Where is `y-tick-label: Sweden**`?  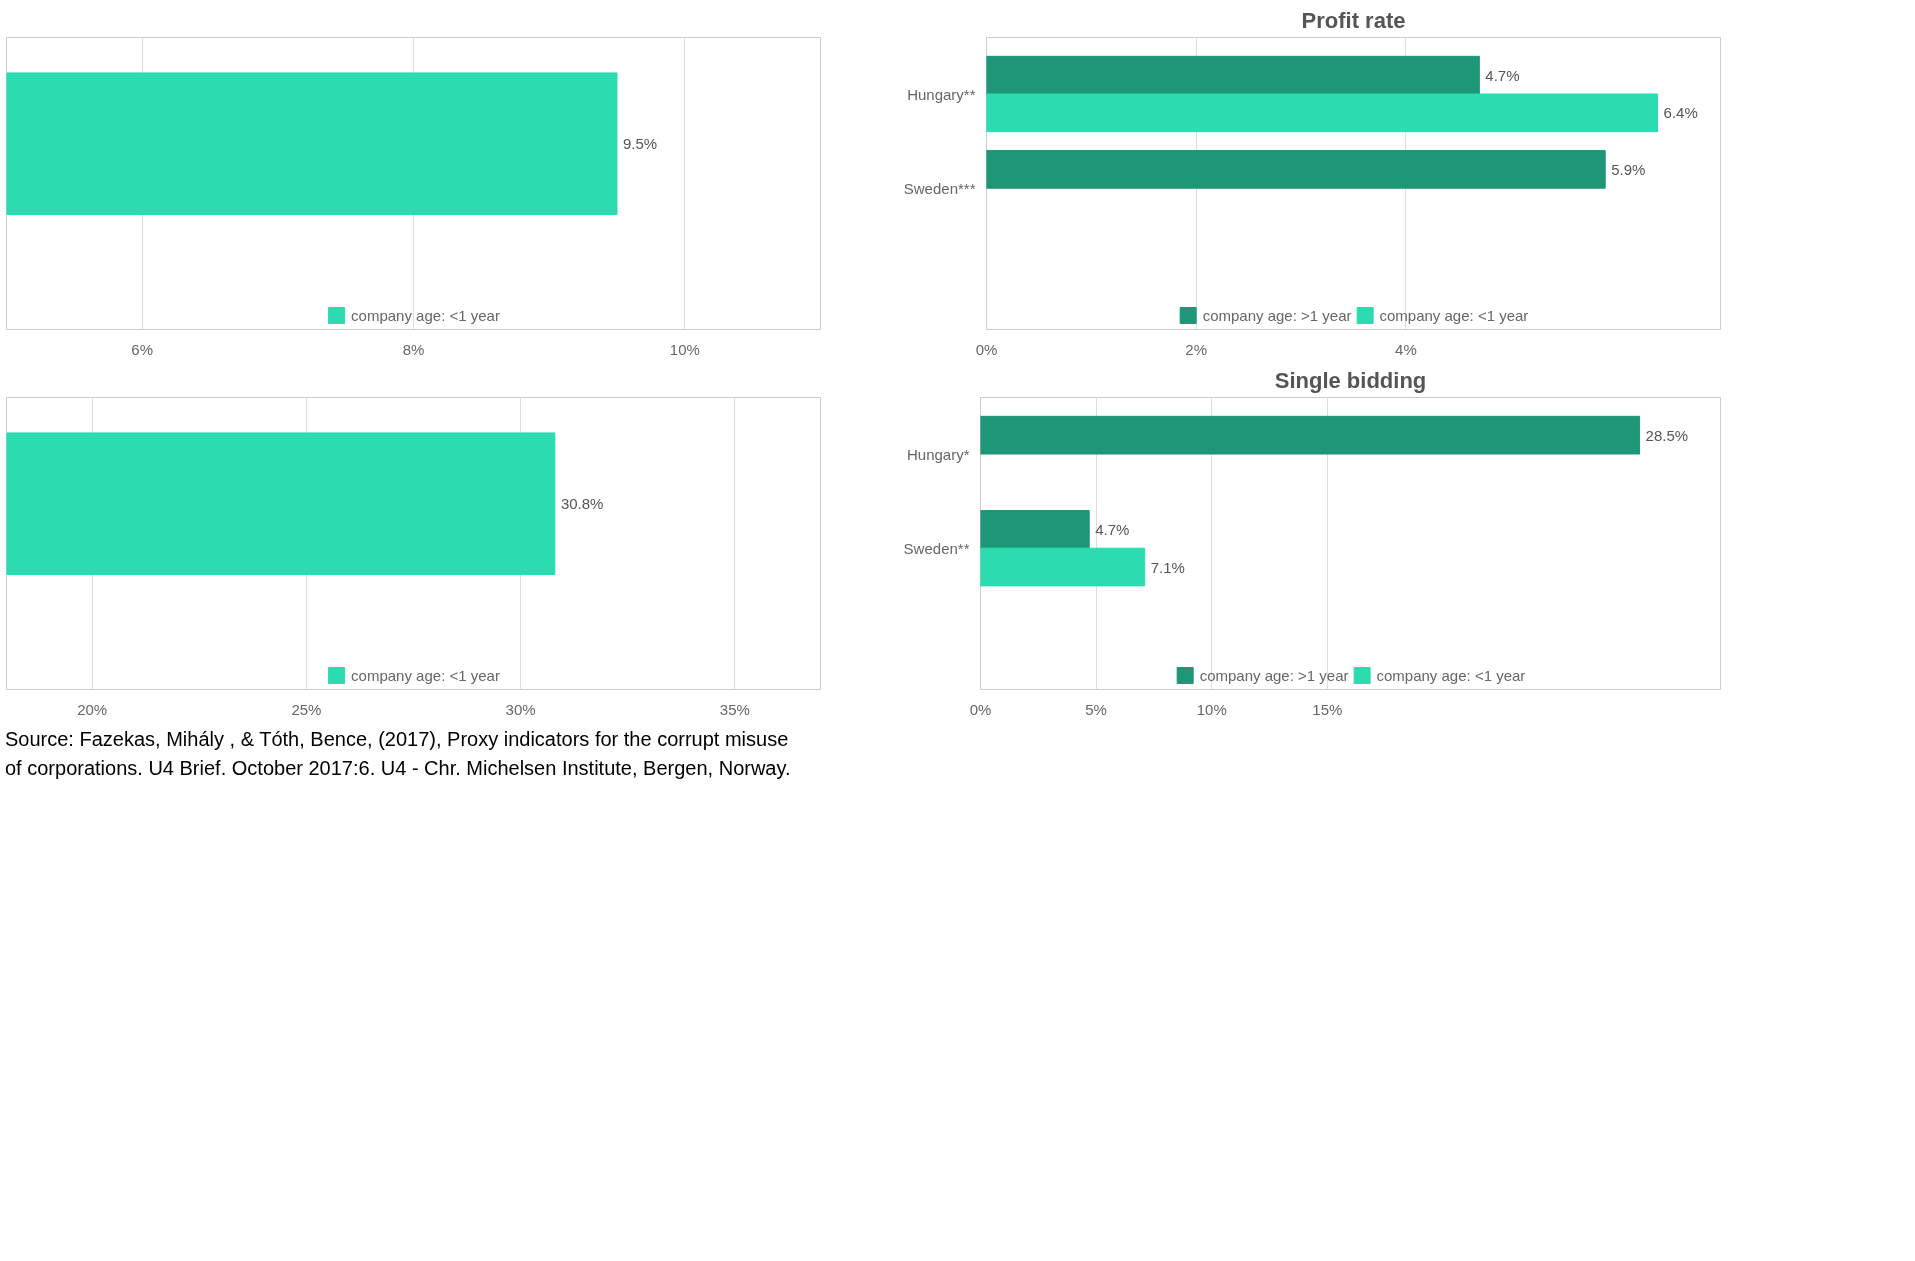 y-tick-label: Sweden** is located at coordinates (936, 548).